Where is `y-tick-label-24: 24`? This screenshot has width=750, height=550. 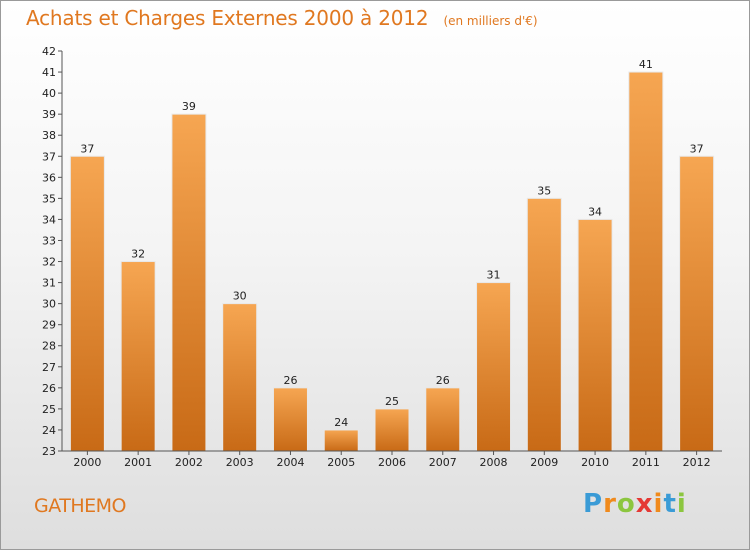 y-tick-label-24: 24 is located at coordinates (49, 430).